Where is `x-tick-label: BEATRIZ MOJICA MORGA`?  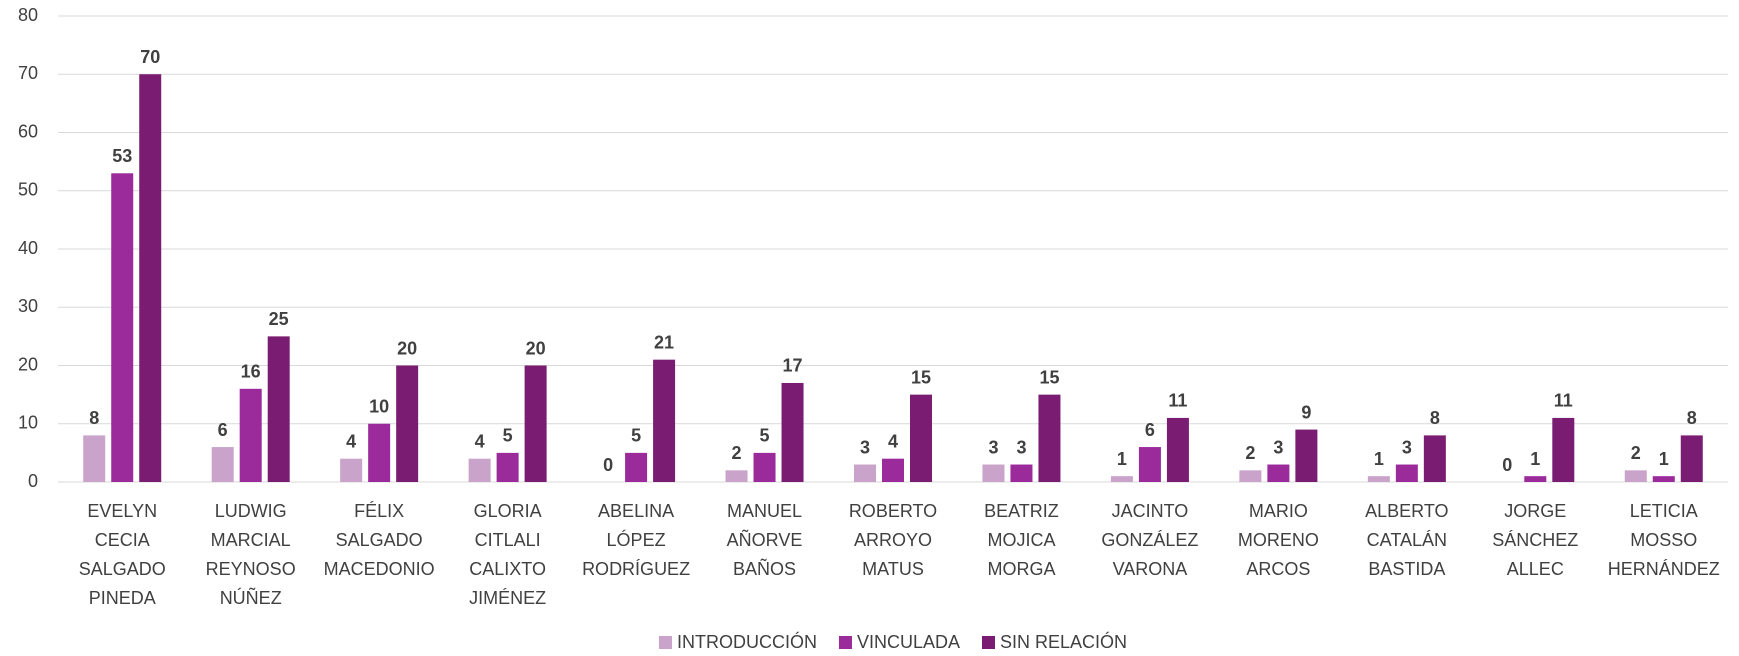
x-tick-label: BEATRIZ MOJICA MORGA is located at coordinates (1021, 540).